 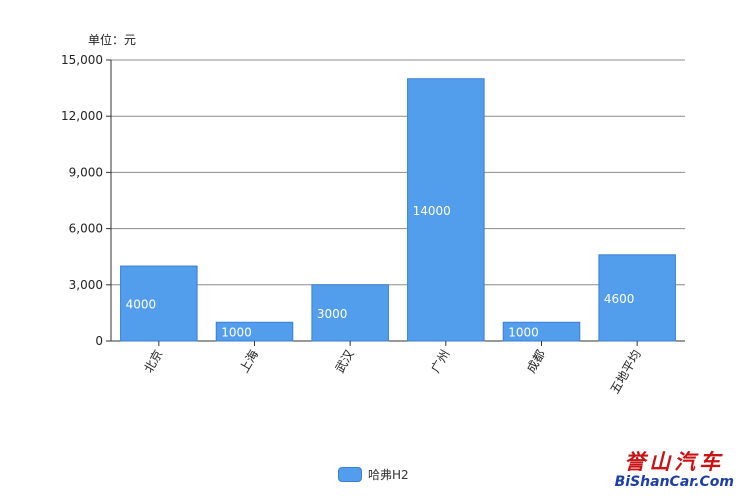 What do you see at coordinates (86, 285) in the screenshot?
I see `y-tick-label: 3,000` at bounding box center [86, 285].